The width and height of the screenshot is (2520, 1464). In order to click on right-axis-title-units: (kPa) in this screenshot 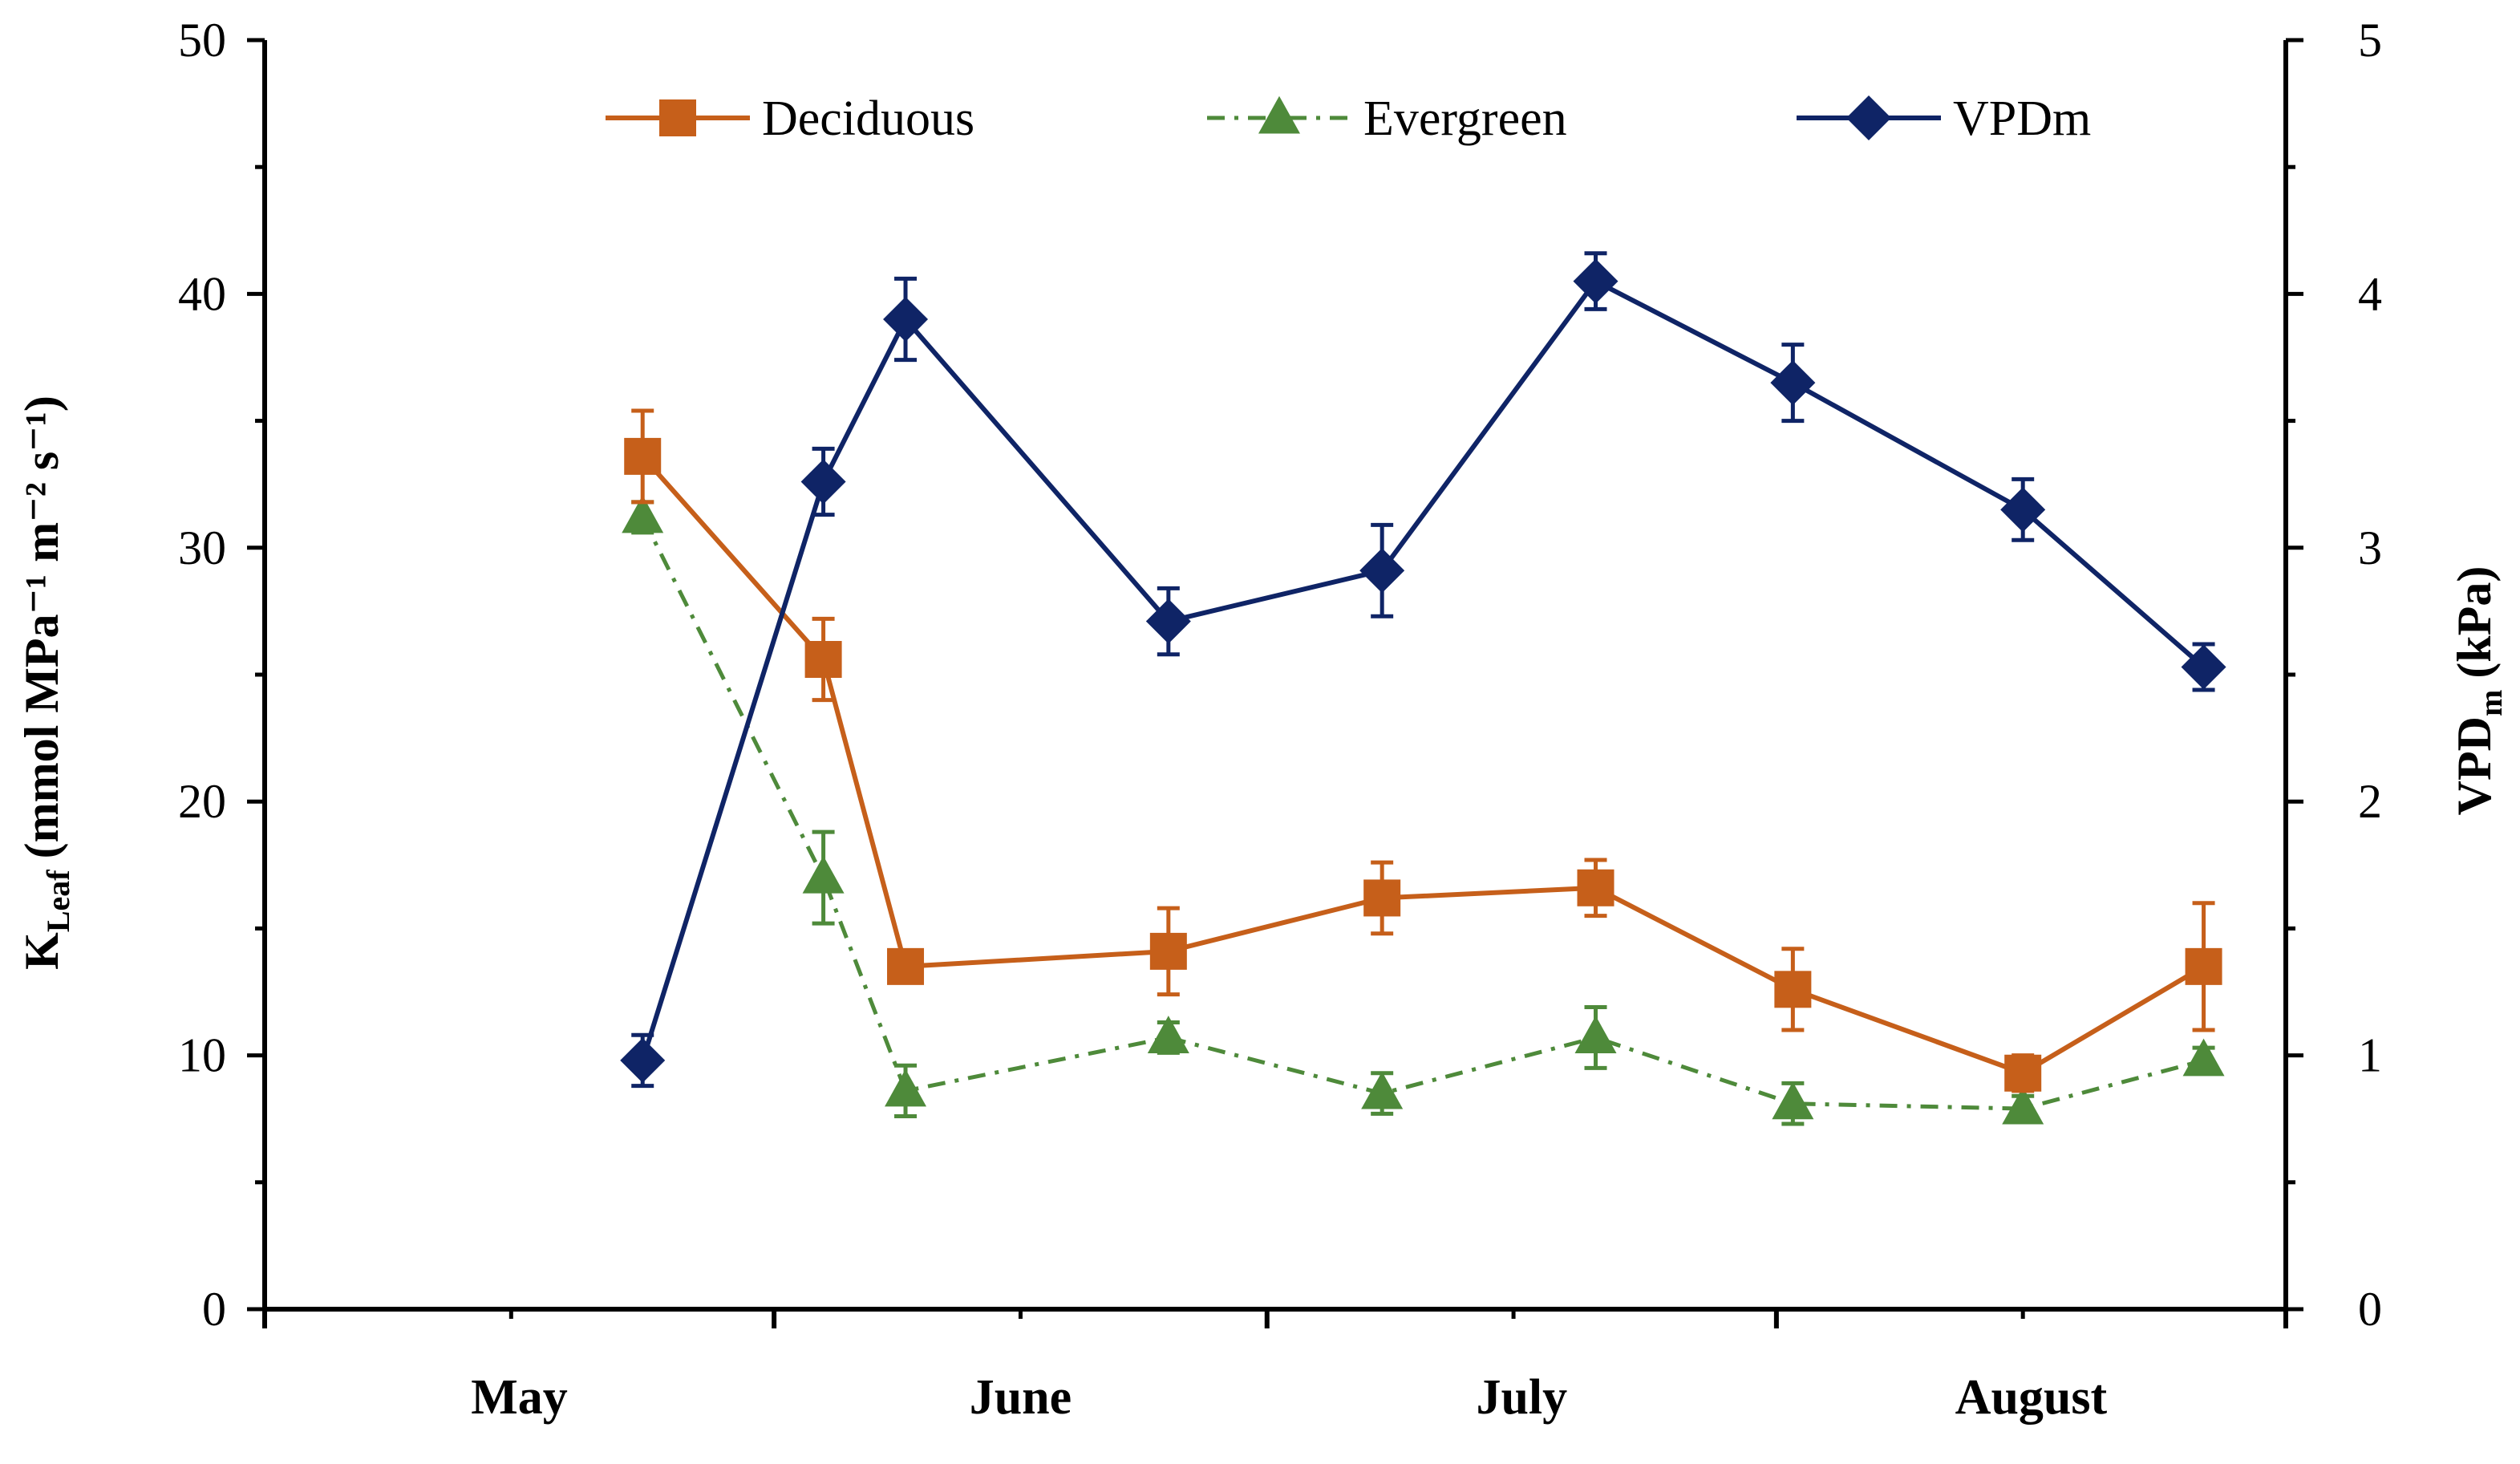, I will do `click(2474, 622)`.